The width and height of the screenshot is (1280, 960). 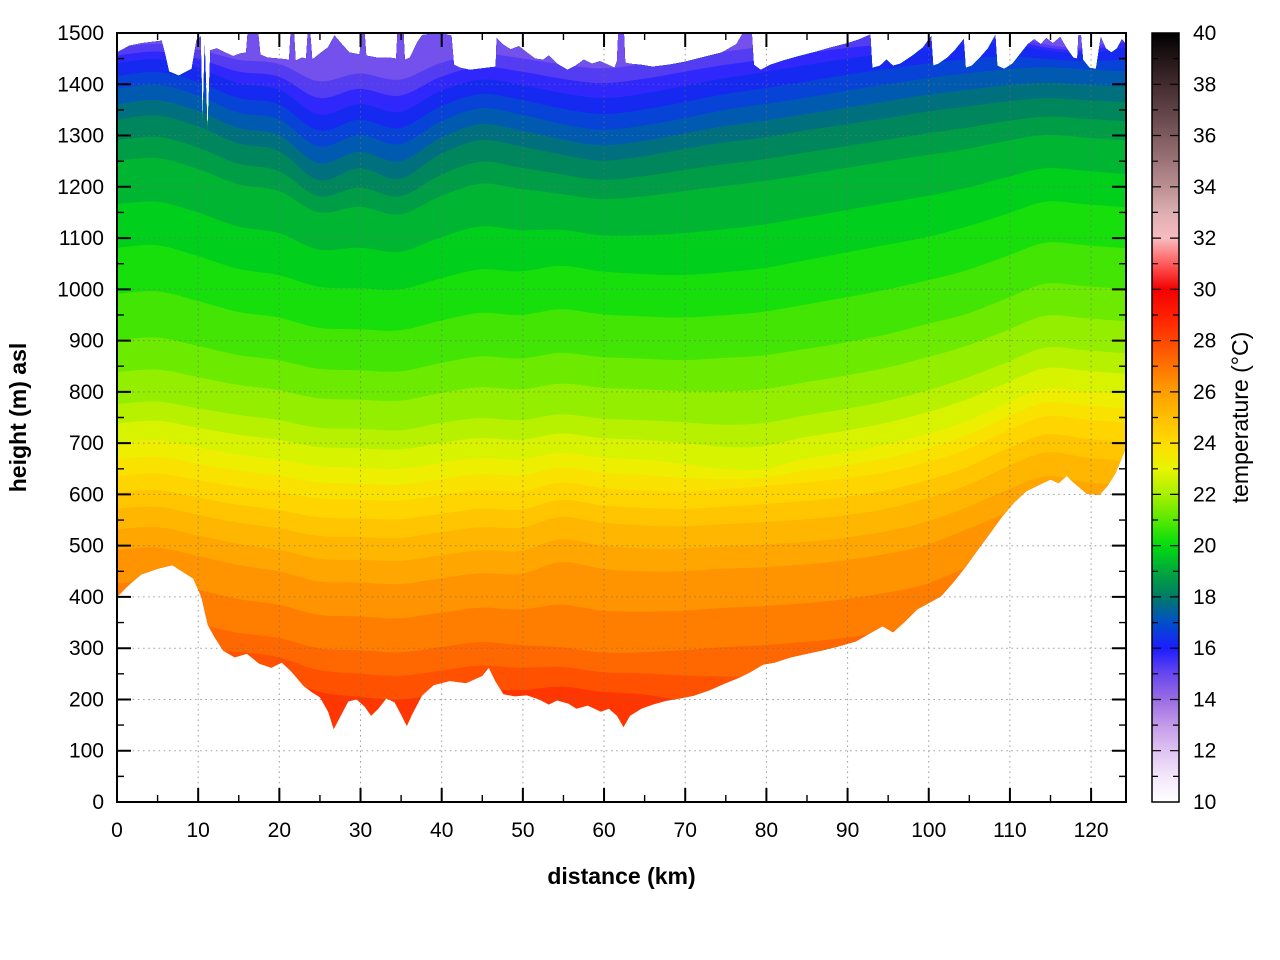 I want to click on x-tick-label: 90, so click(x=847, y=830).